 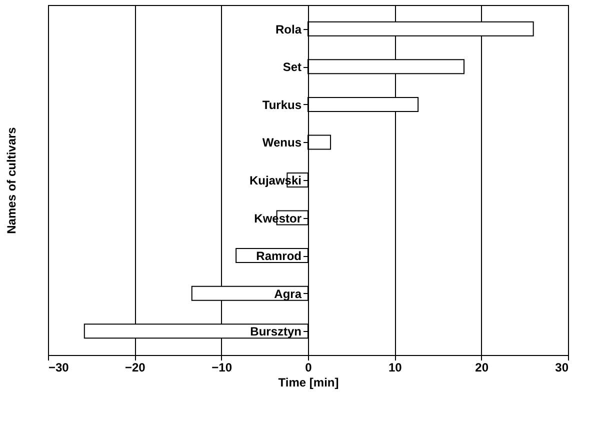 I want to click on x-tick-label: 20, so click(x=482, y=367).